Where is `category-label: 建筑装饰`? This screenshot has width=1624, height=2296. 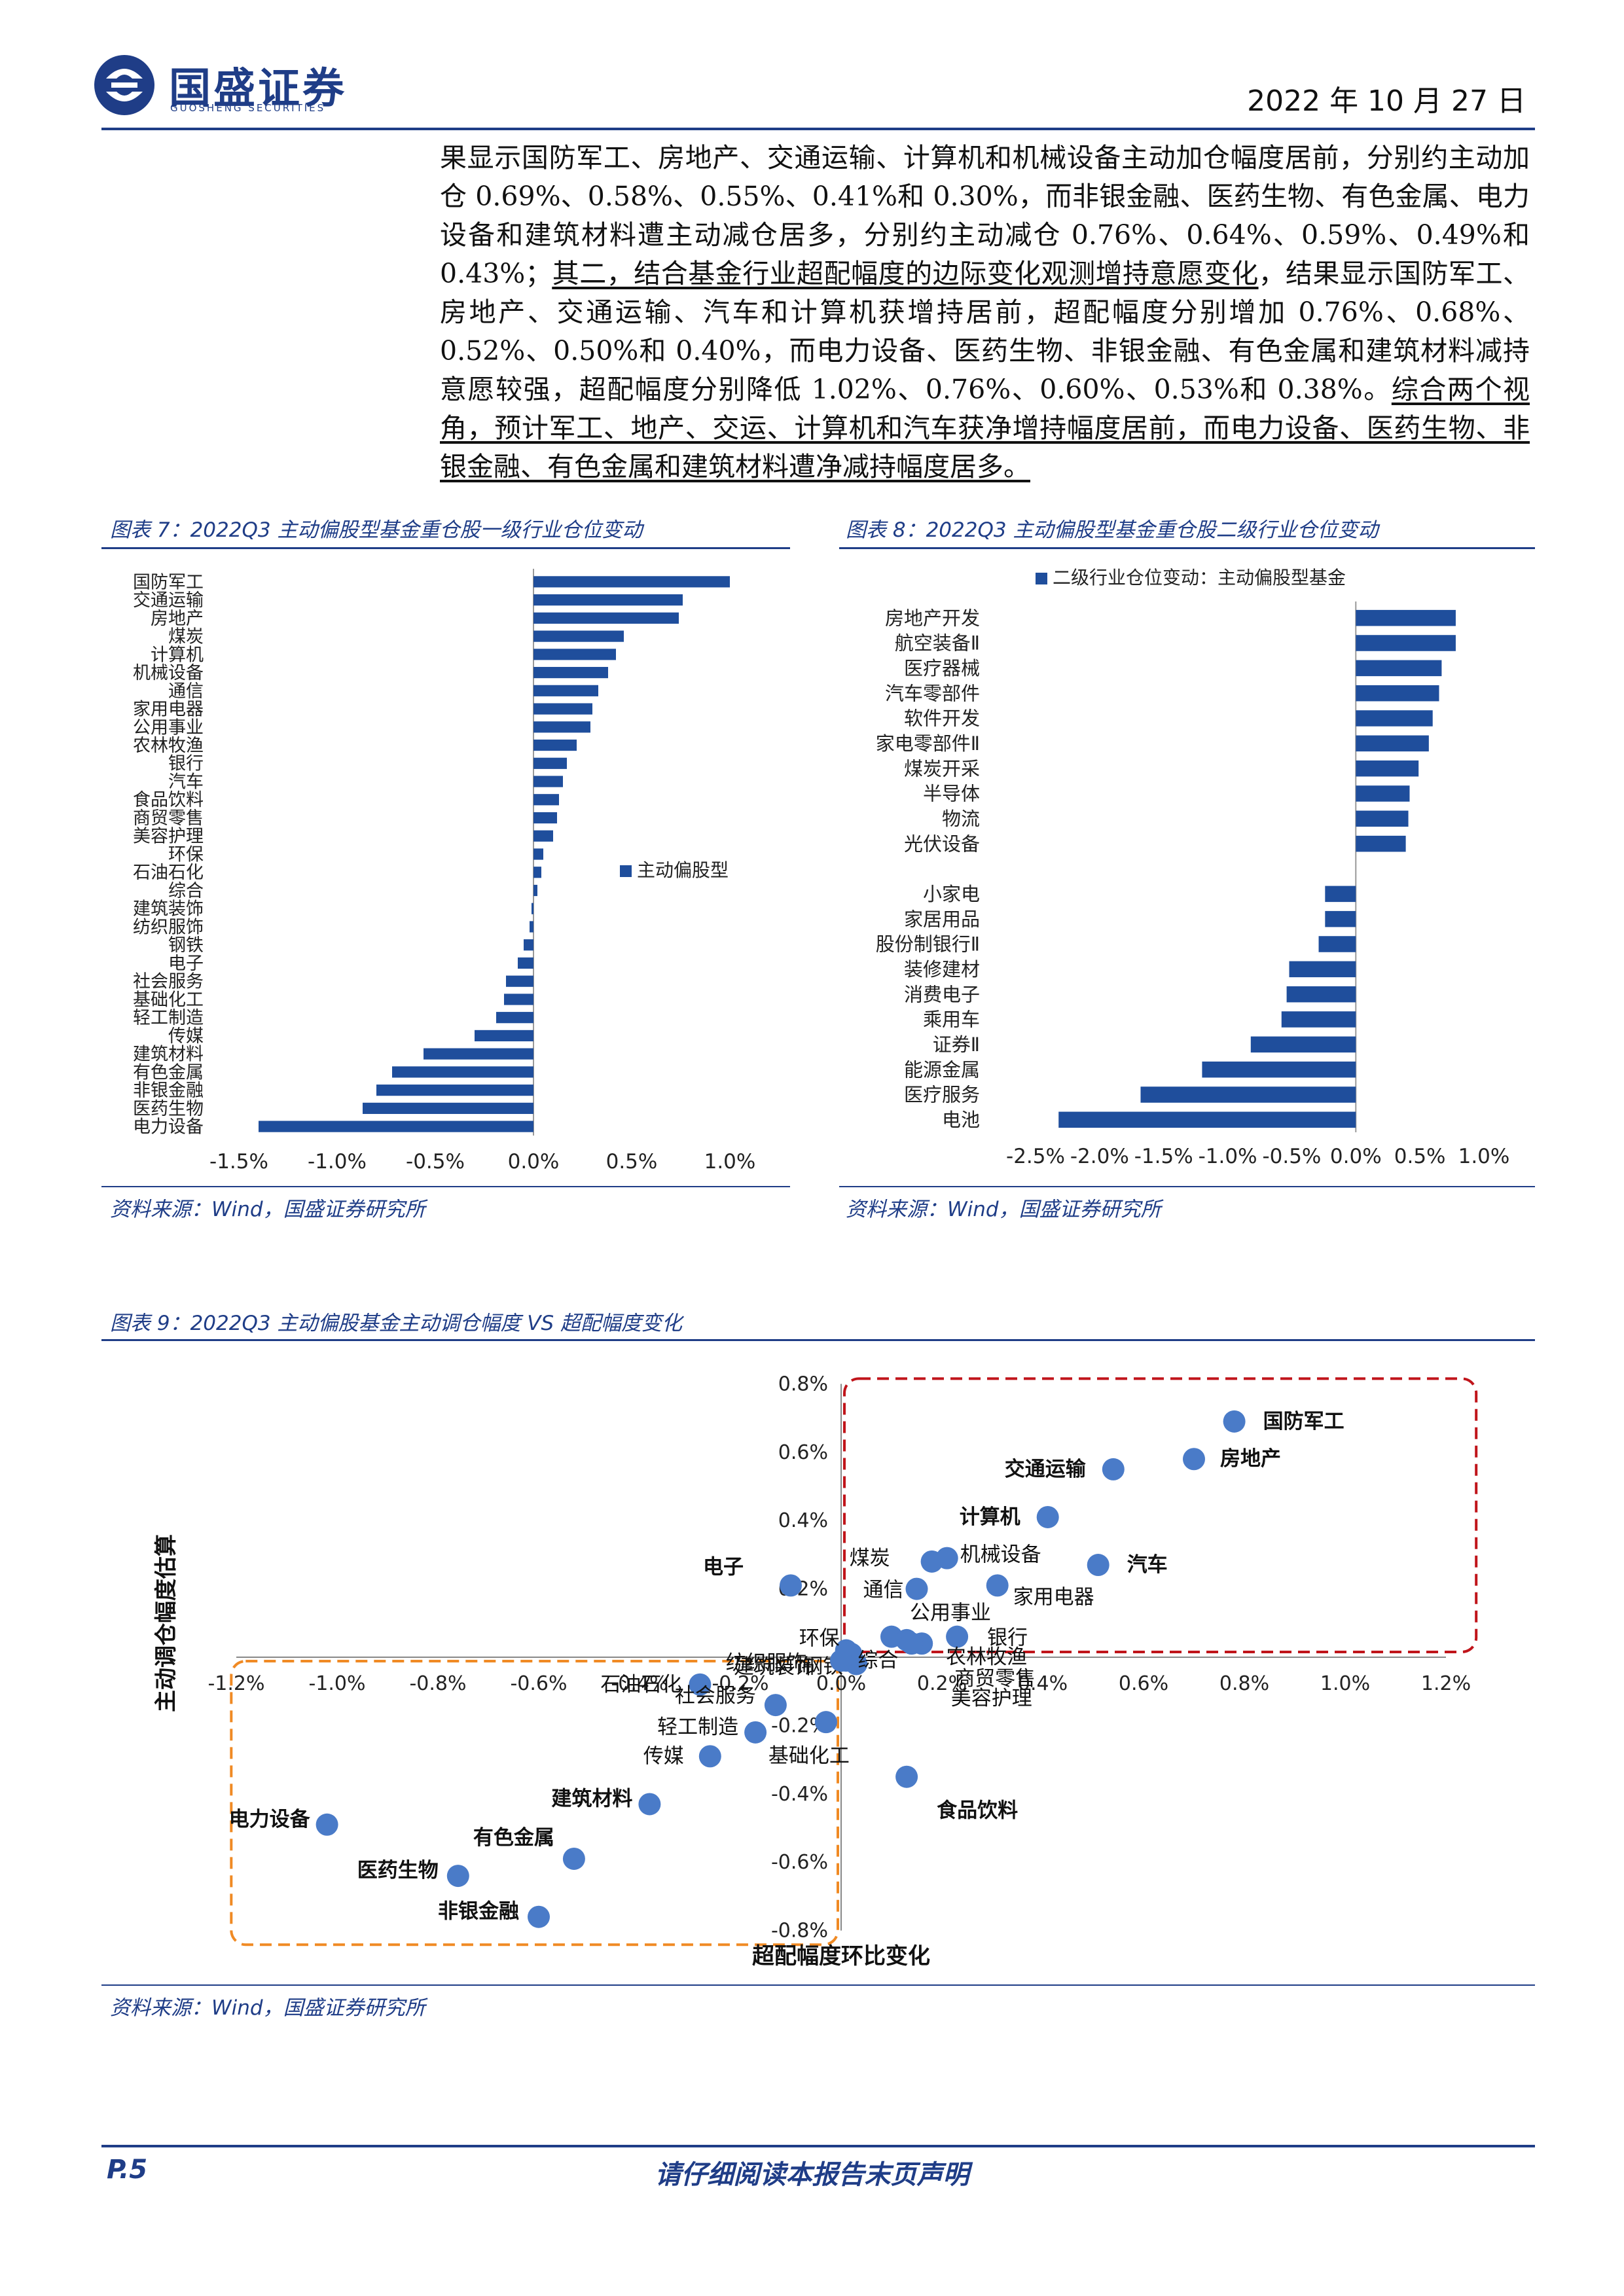 category-label: 建筑装饰 is located at coordinates (169, 909).